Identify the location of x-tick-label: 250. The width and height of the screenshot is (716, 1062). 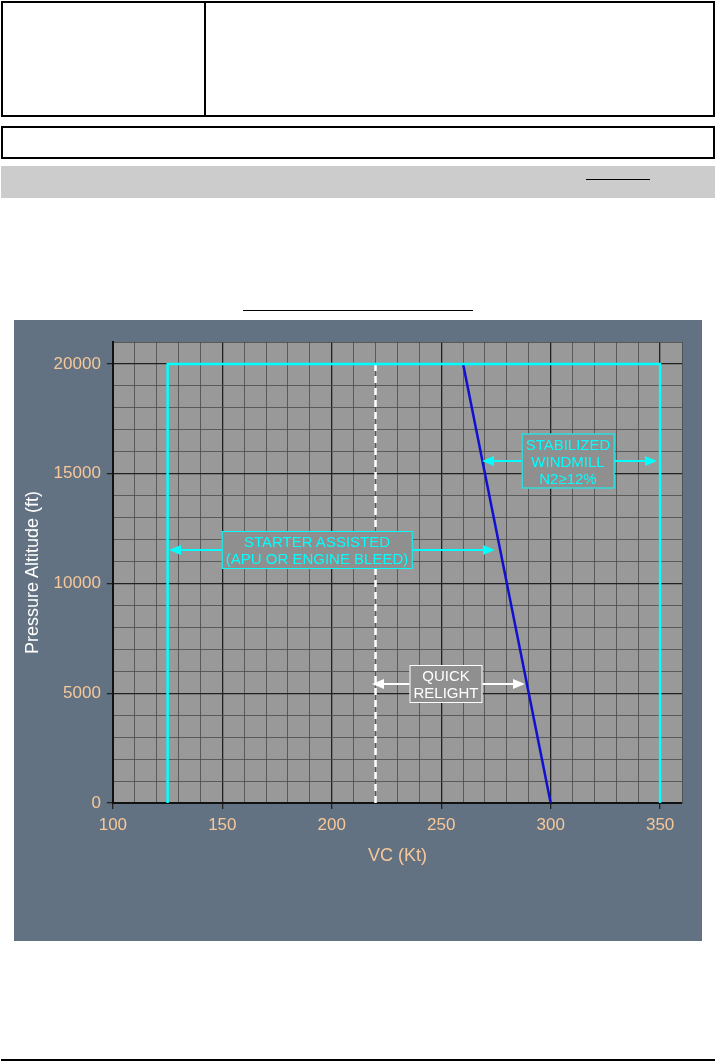
(441, 824).